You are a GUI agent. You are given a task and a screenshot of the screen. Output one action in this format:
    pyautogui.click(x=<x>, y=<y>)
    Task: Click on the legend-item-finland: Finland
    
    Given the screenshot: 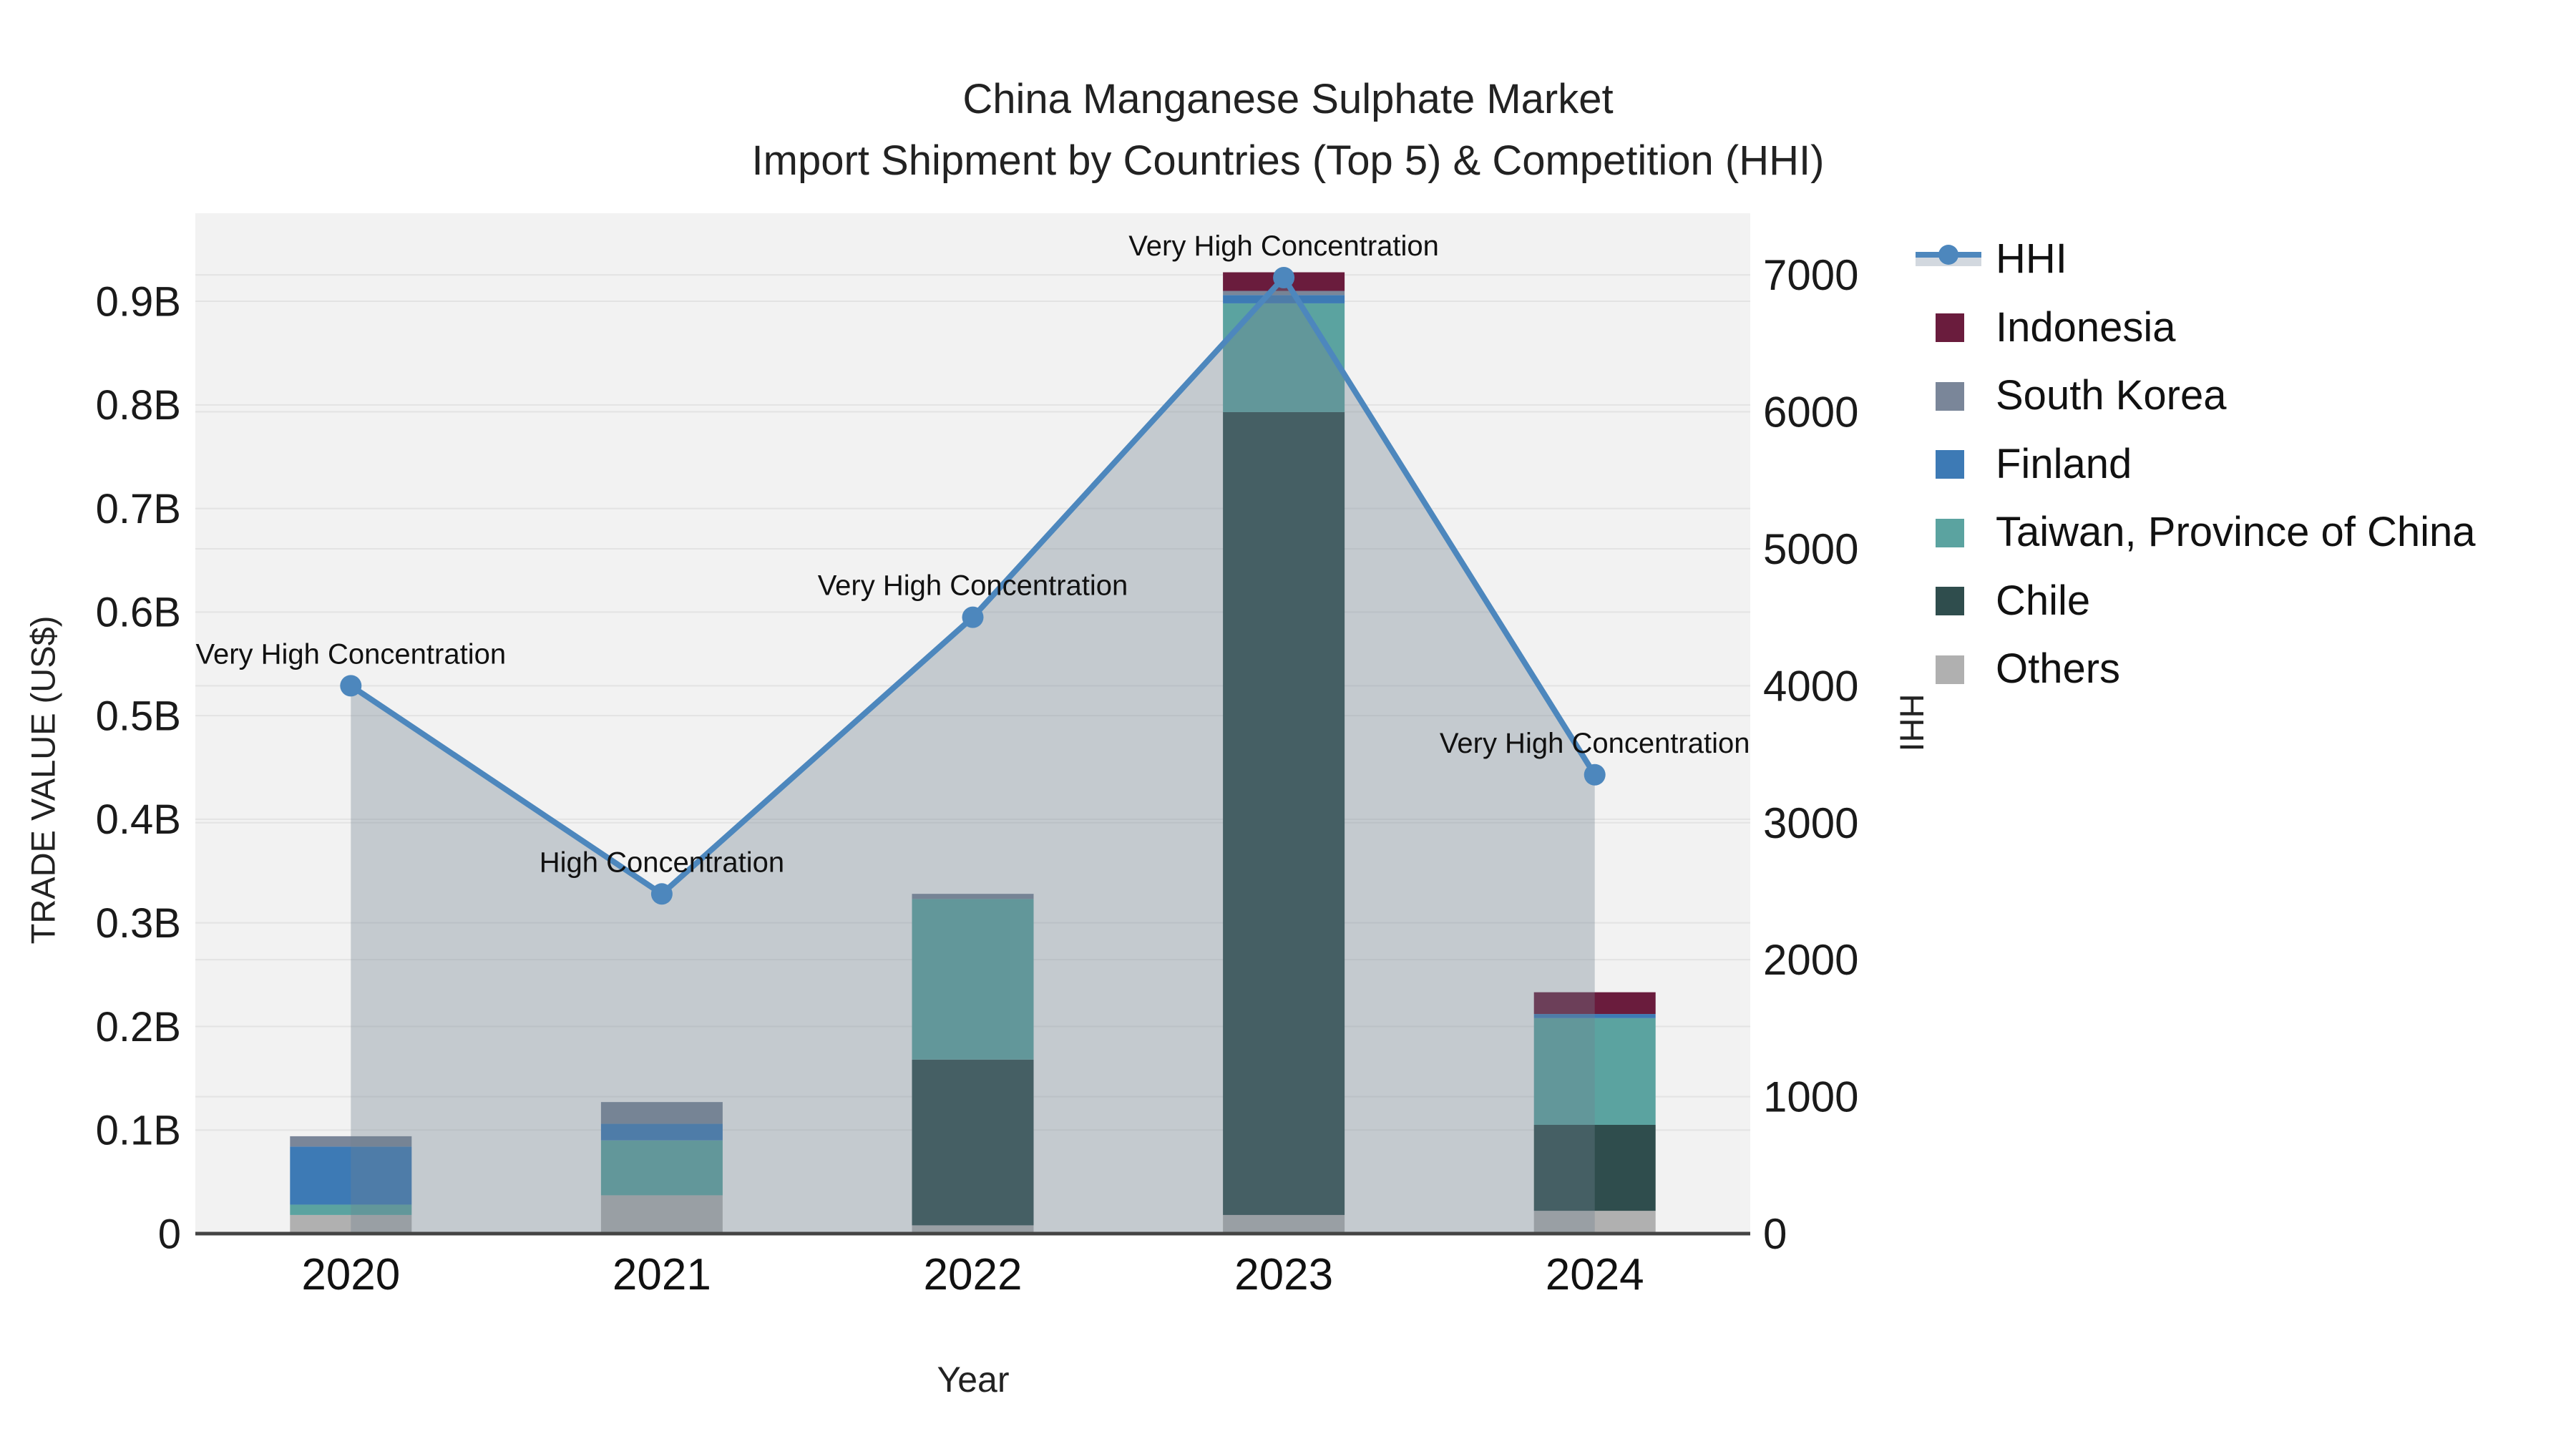 What is the action you would take?
    pyautogui.click(x=2196, y=464)
    